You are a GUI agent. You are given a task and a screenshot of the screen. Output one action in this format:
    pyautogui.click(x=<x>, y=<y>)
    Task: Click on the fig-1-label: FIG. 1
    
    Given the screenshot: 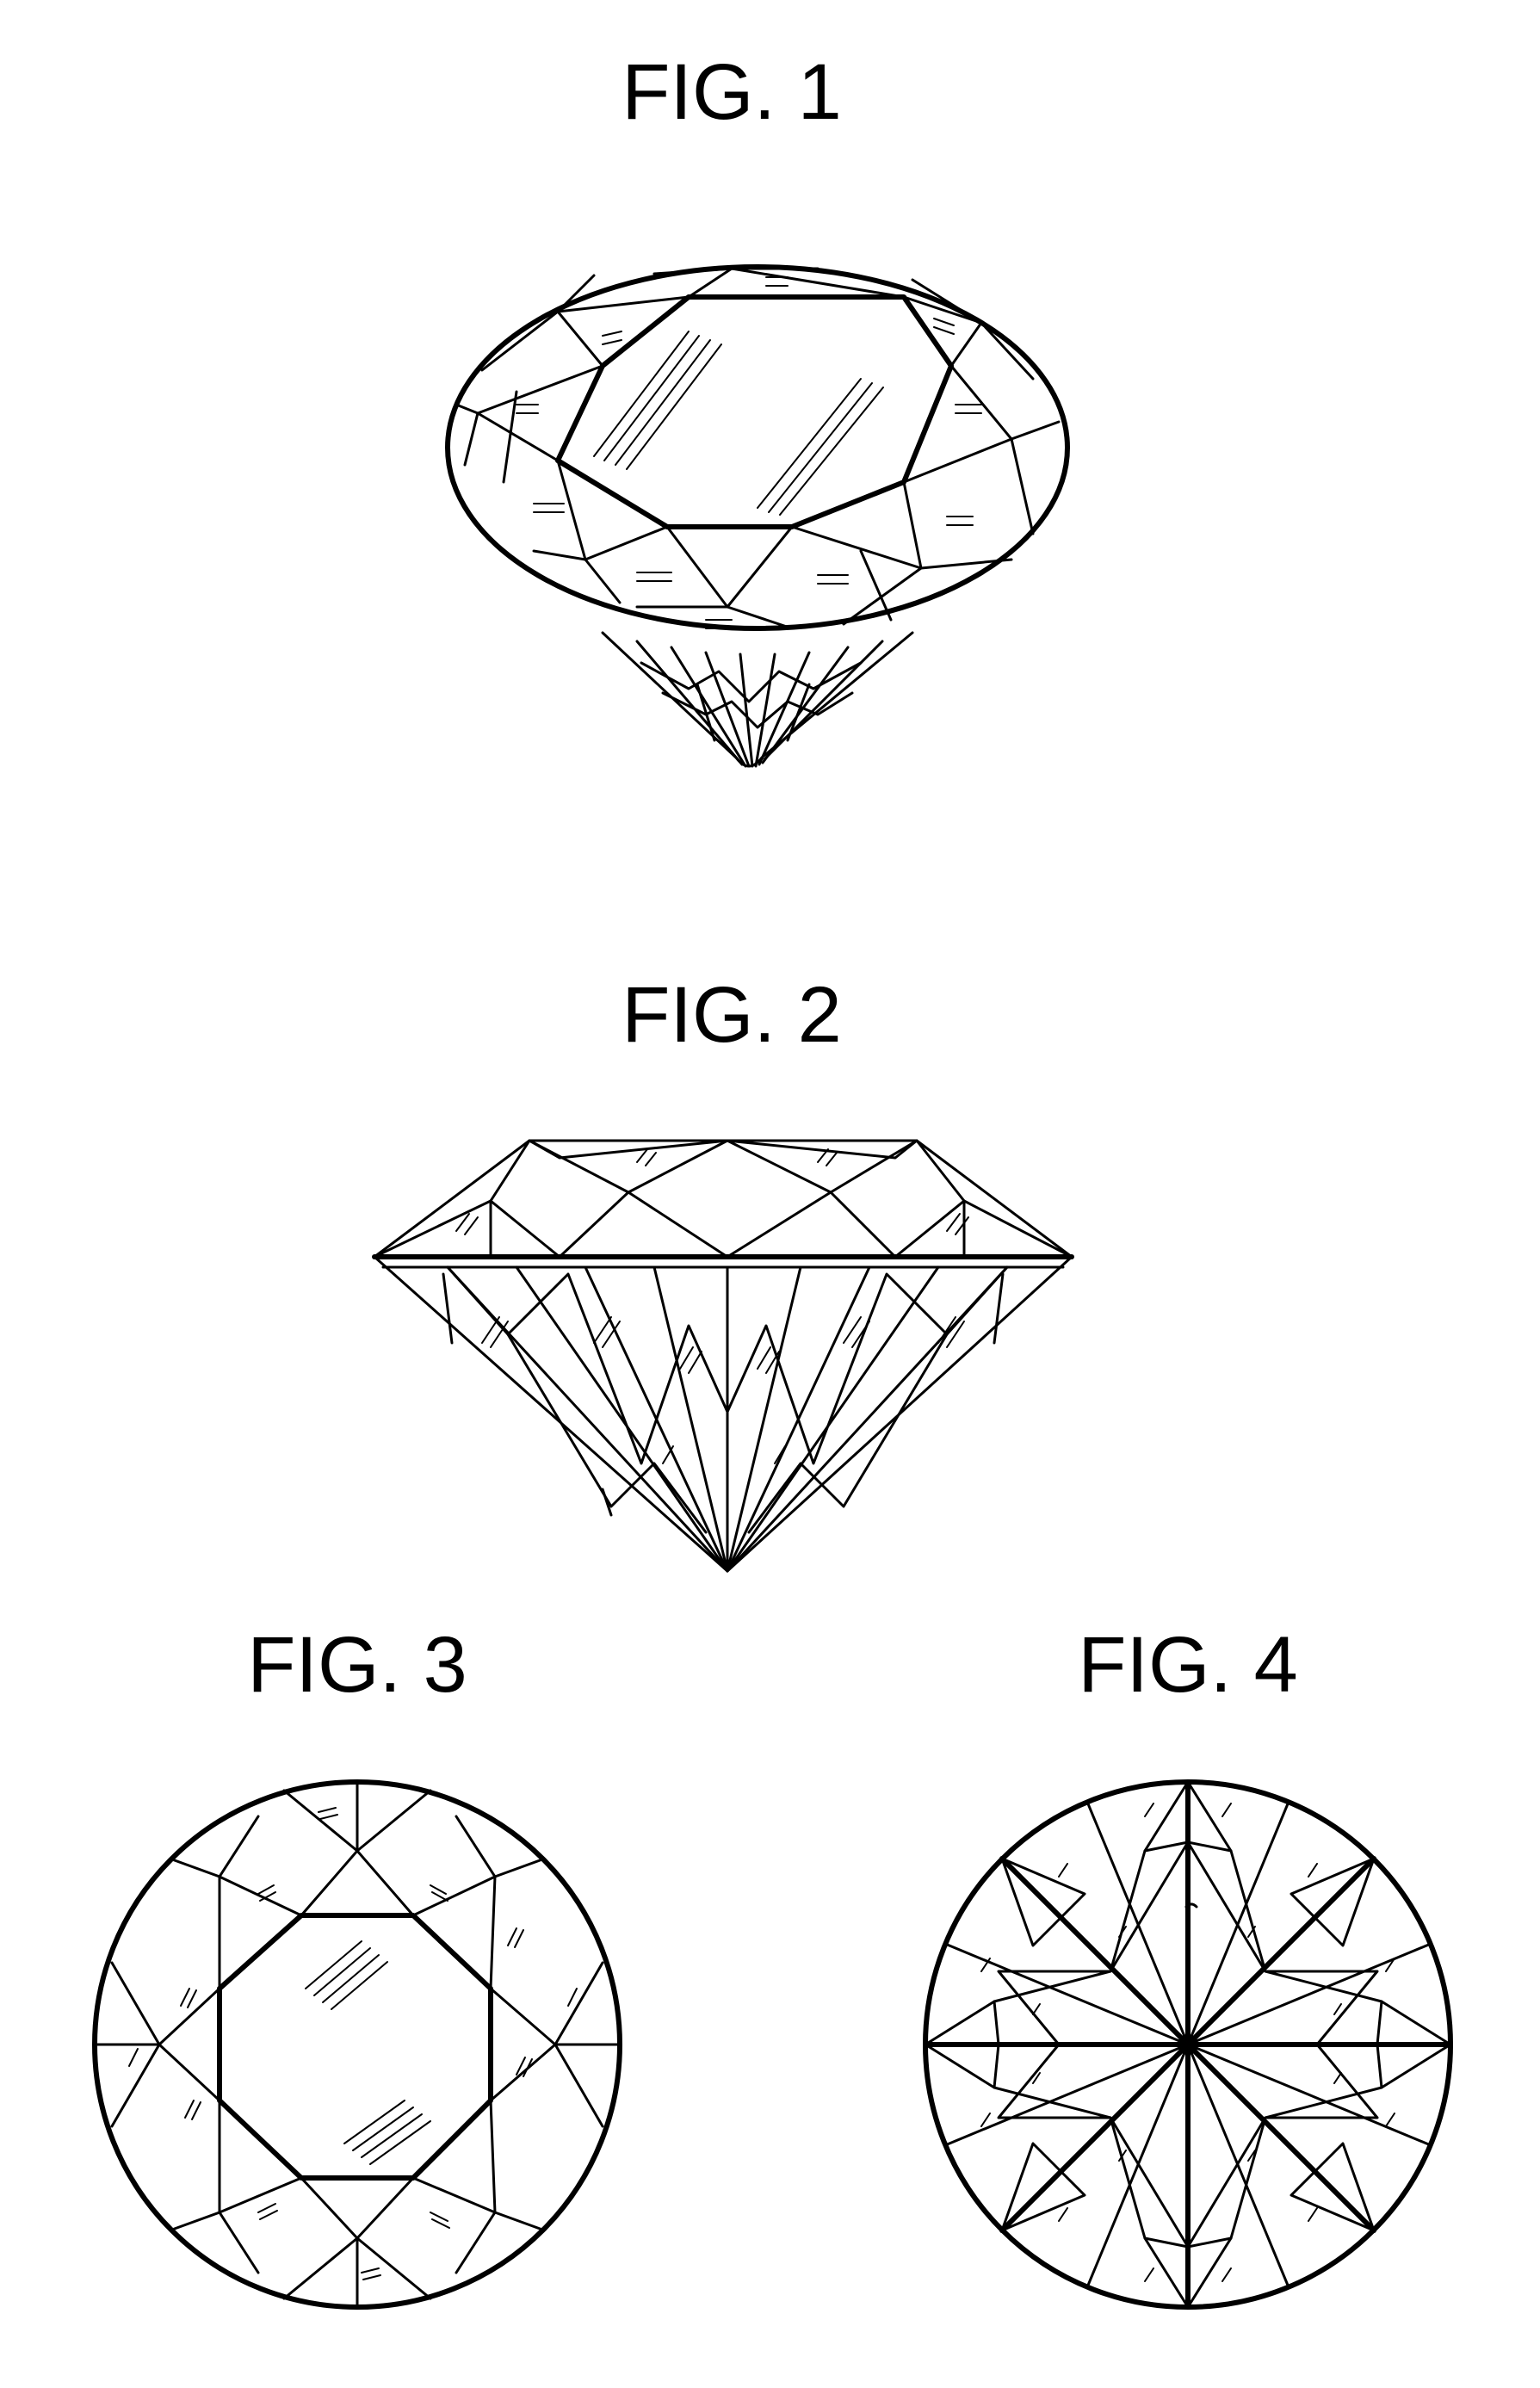 What is the action you would take?
    pyautogui.click(x=732, y=92)
    